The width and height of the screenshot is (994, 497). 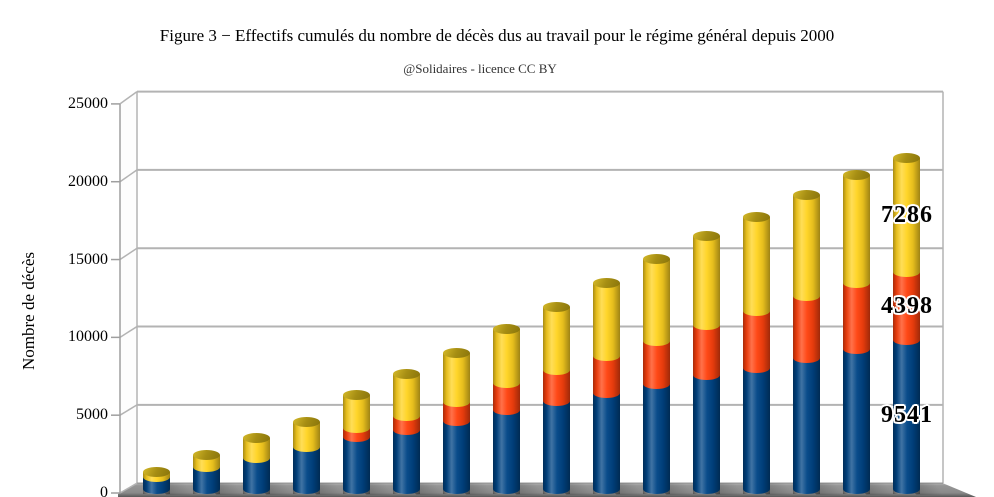 I want to click on bar-2003, so click(x=306, y=455).